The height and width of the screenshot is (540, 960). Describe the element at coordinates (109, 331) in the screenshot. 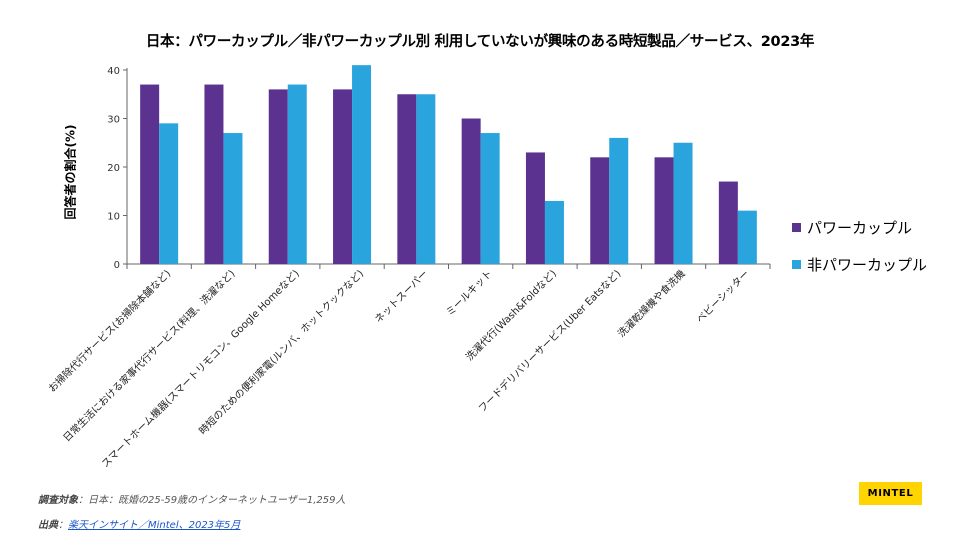

I see `x-tick-label: お掃除代行サービス(お掃除本舗など)` at that location.